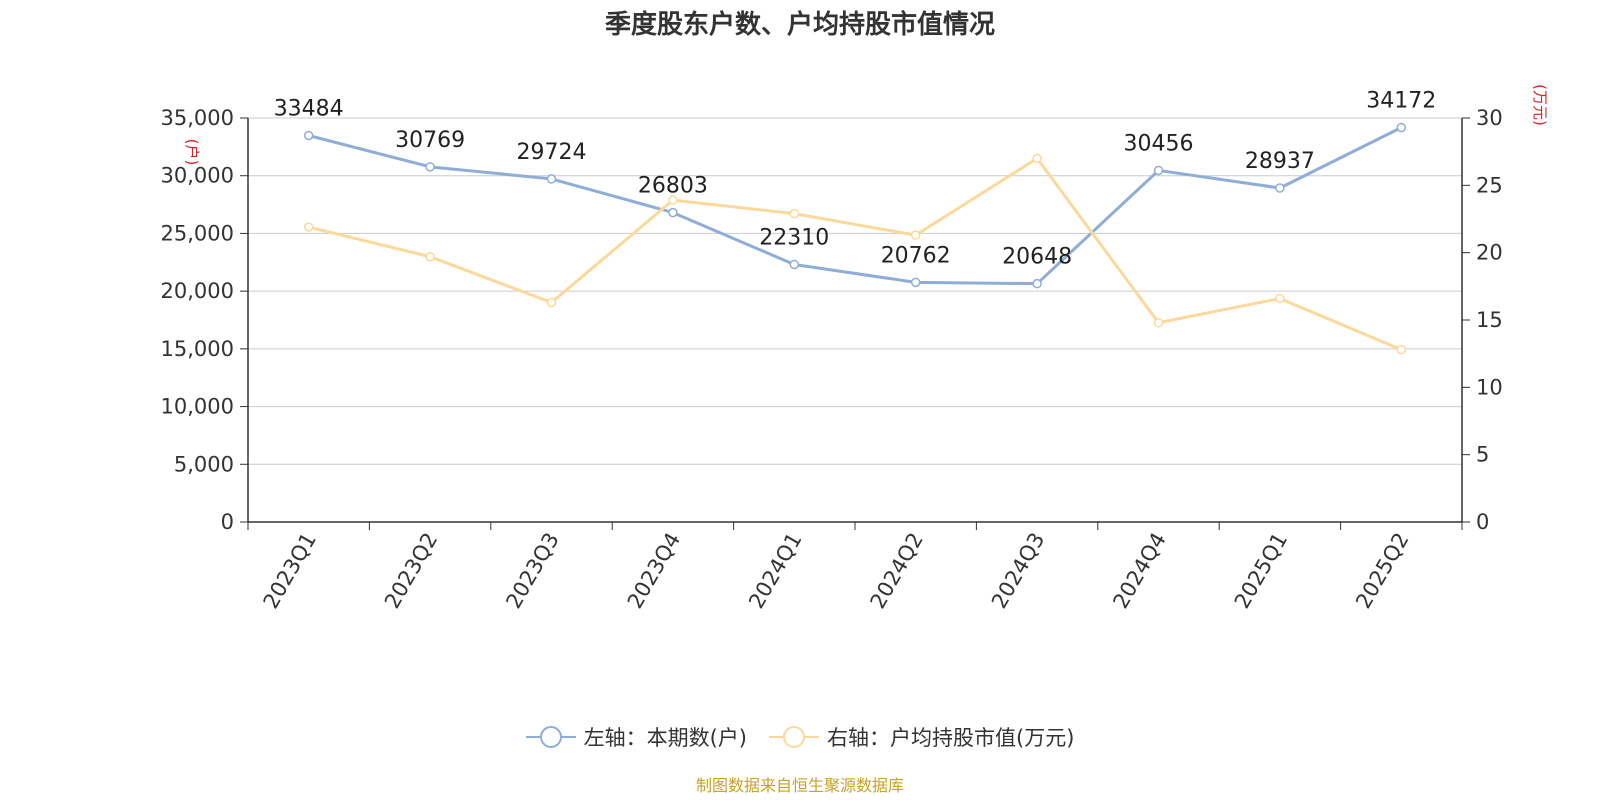  Describe the element at coordinates (1037, 257) in the screenshot. I see `data-label: 20648` at that location.